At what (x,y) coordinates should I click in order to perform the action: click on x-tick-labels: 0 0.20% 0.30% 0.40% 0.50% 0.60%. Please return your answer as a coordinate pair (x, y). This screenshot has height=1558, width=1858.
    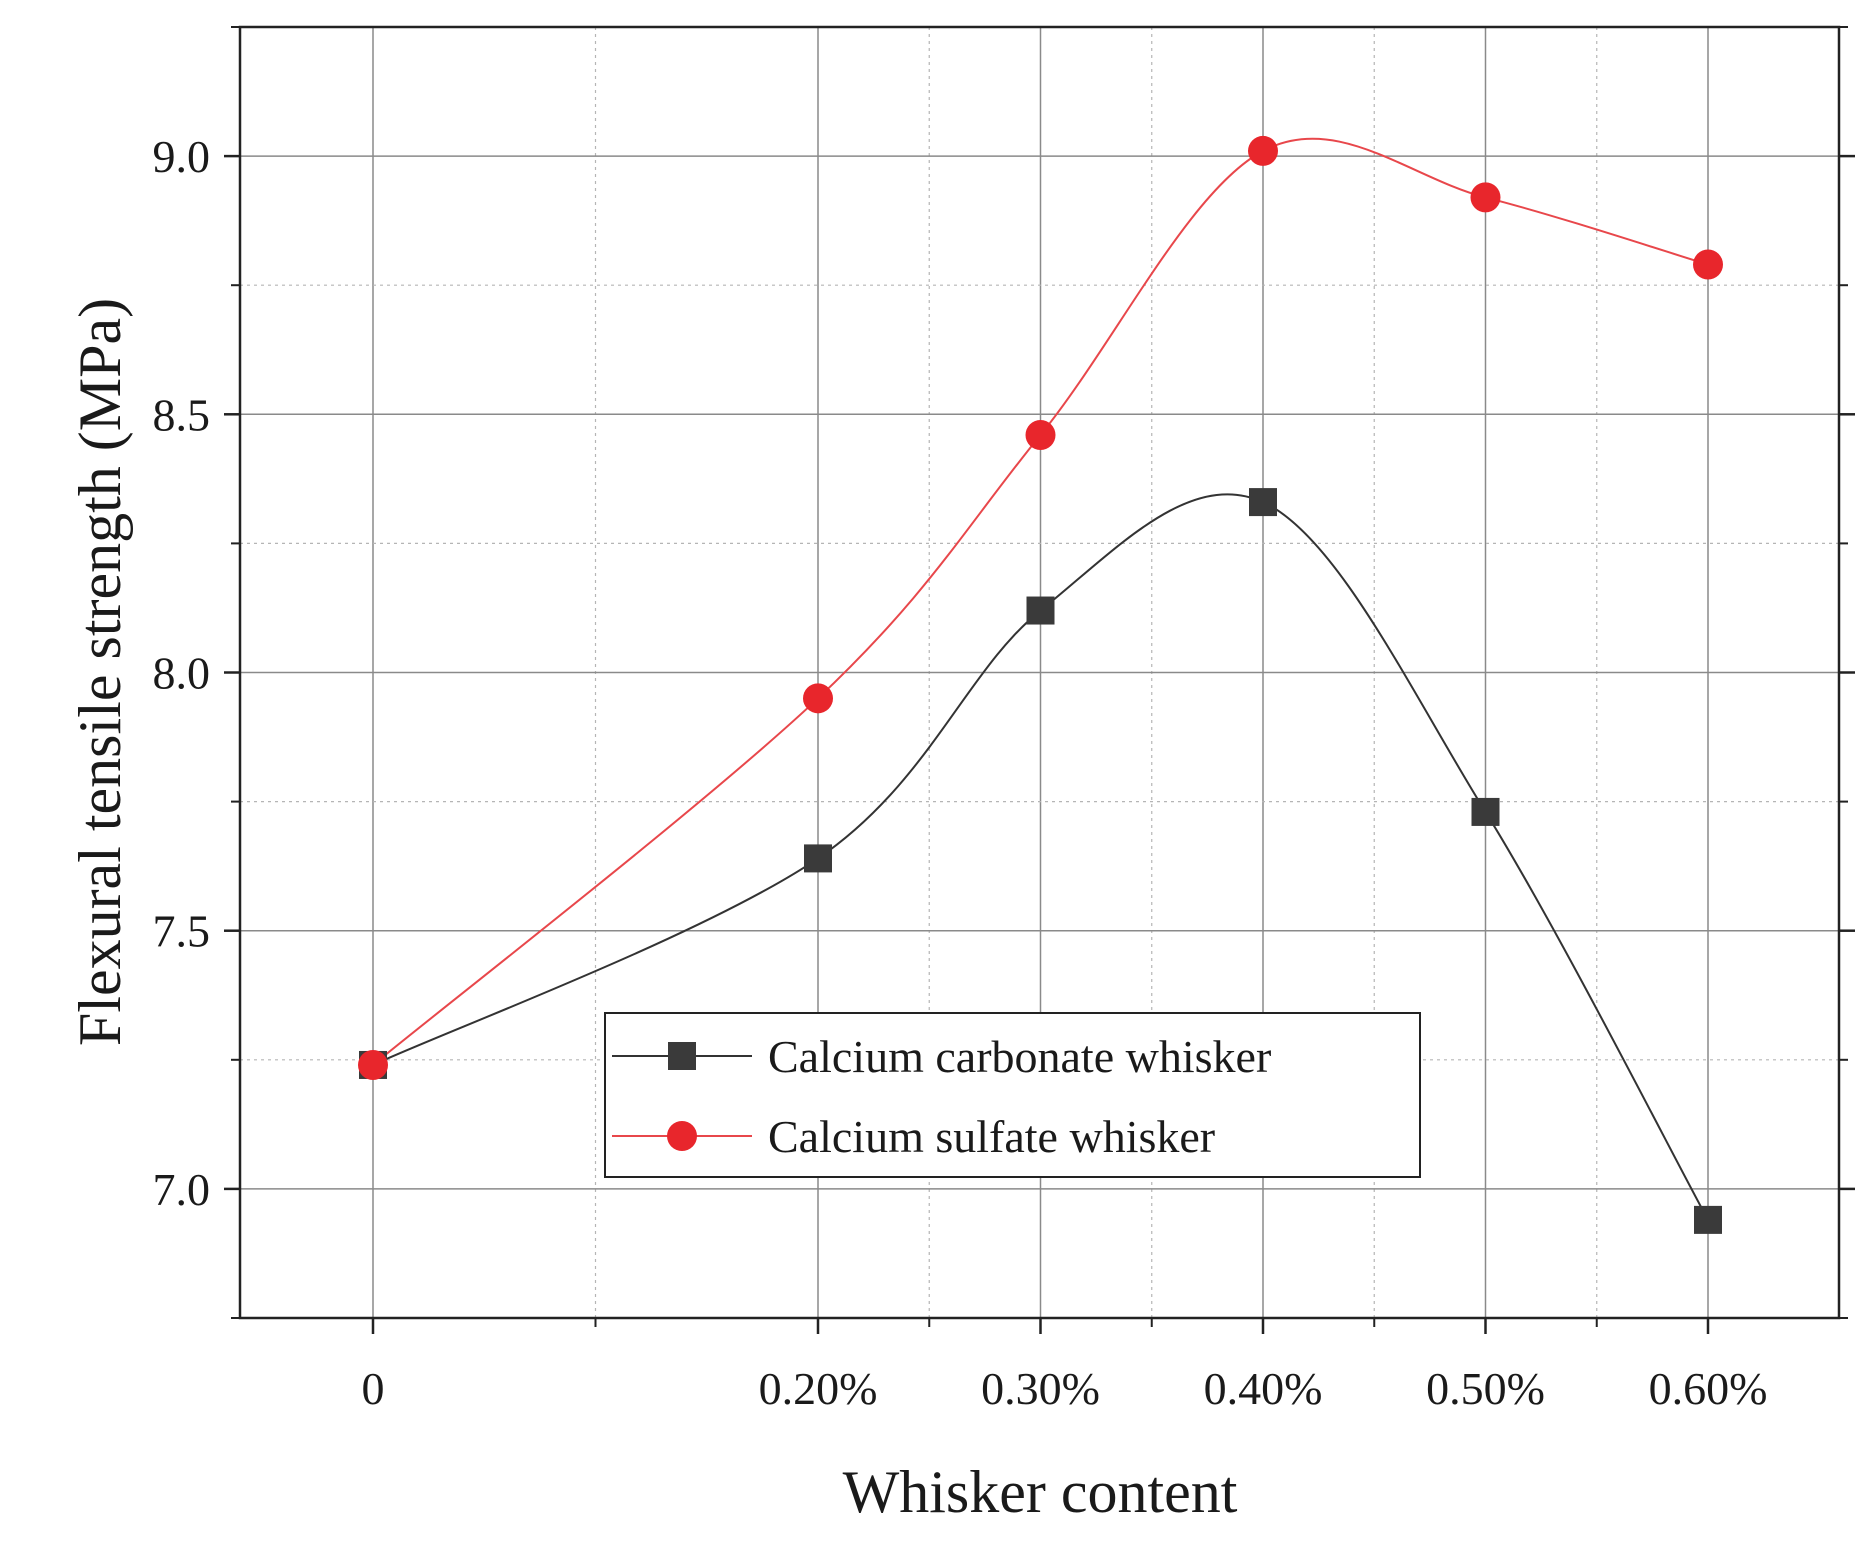
    Looking at the image, I should click on (1065, 1388).